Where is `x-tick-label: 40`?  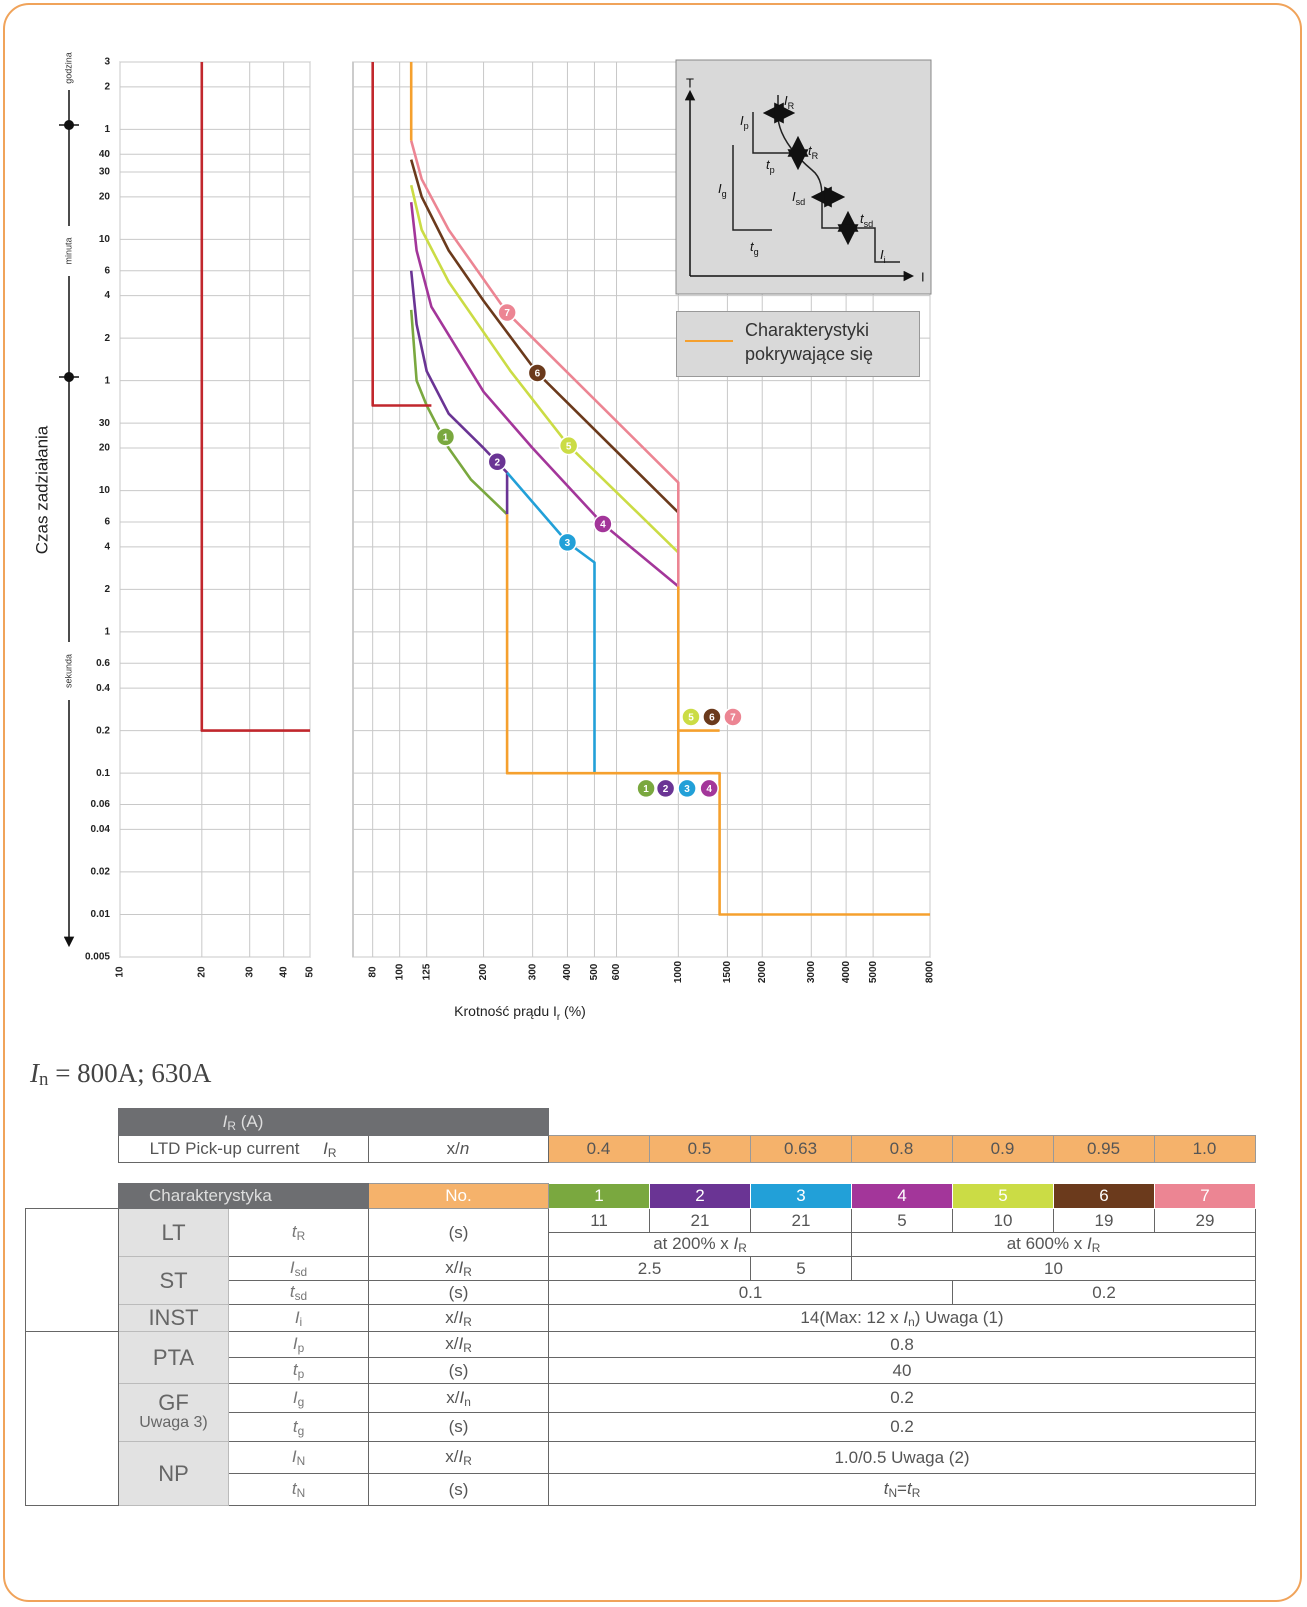
x-tick-label: 40 is located at coordinates (283, 972).